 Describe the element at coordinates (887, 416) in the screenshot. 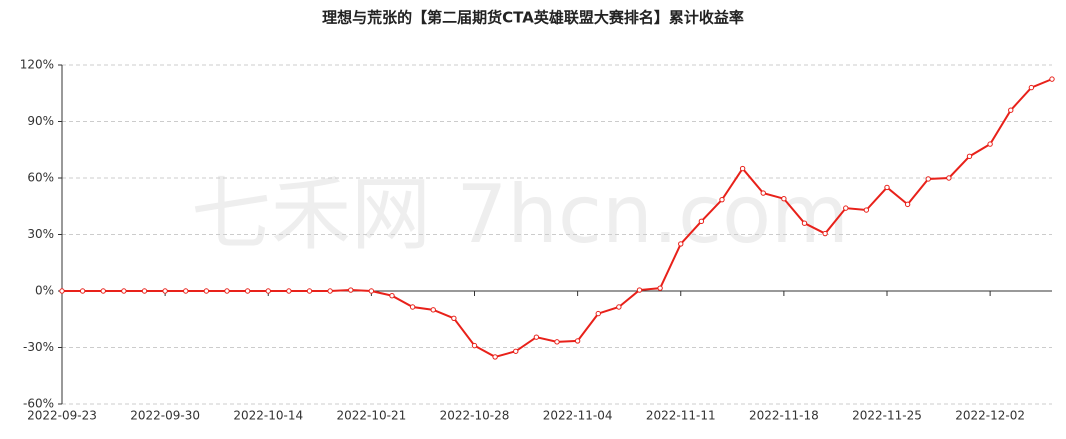

I see `x-tick-label: 2022-11-25` at that location.